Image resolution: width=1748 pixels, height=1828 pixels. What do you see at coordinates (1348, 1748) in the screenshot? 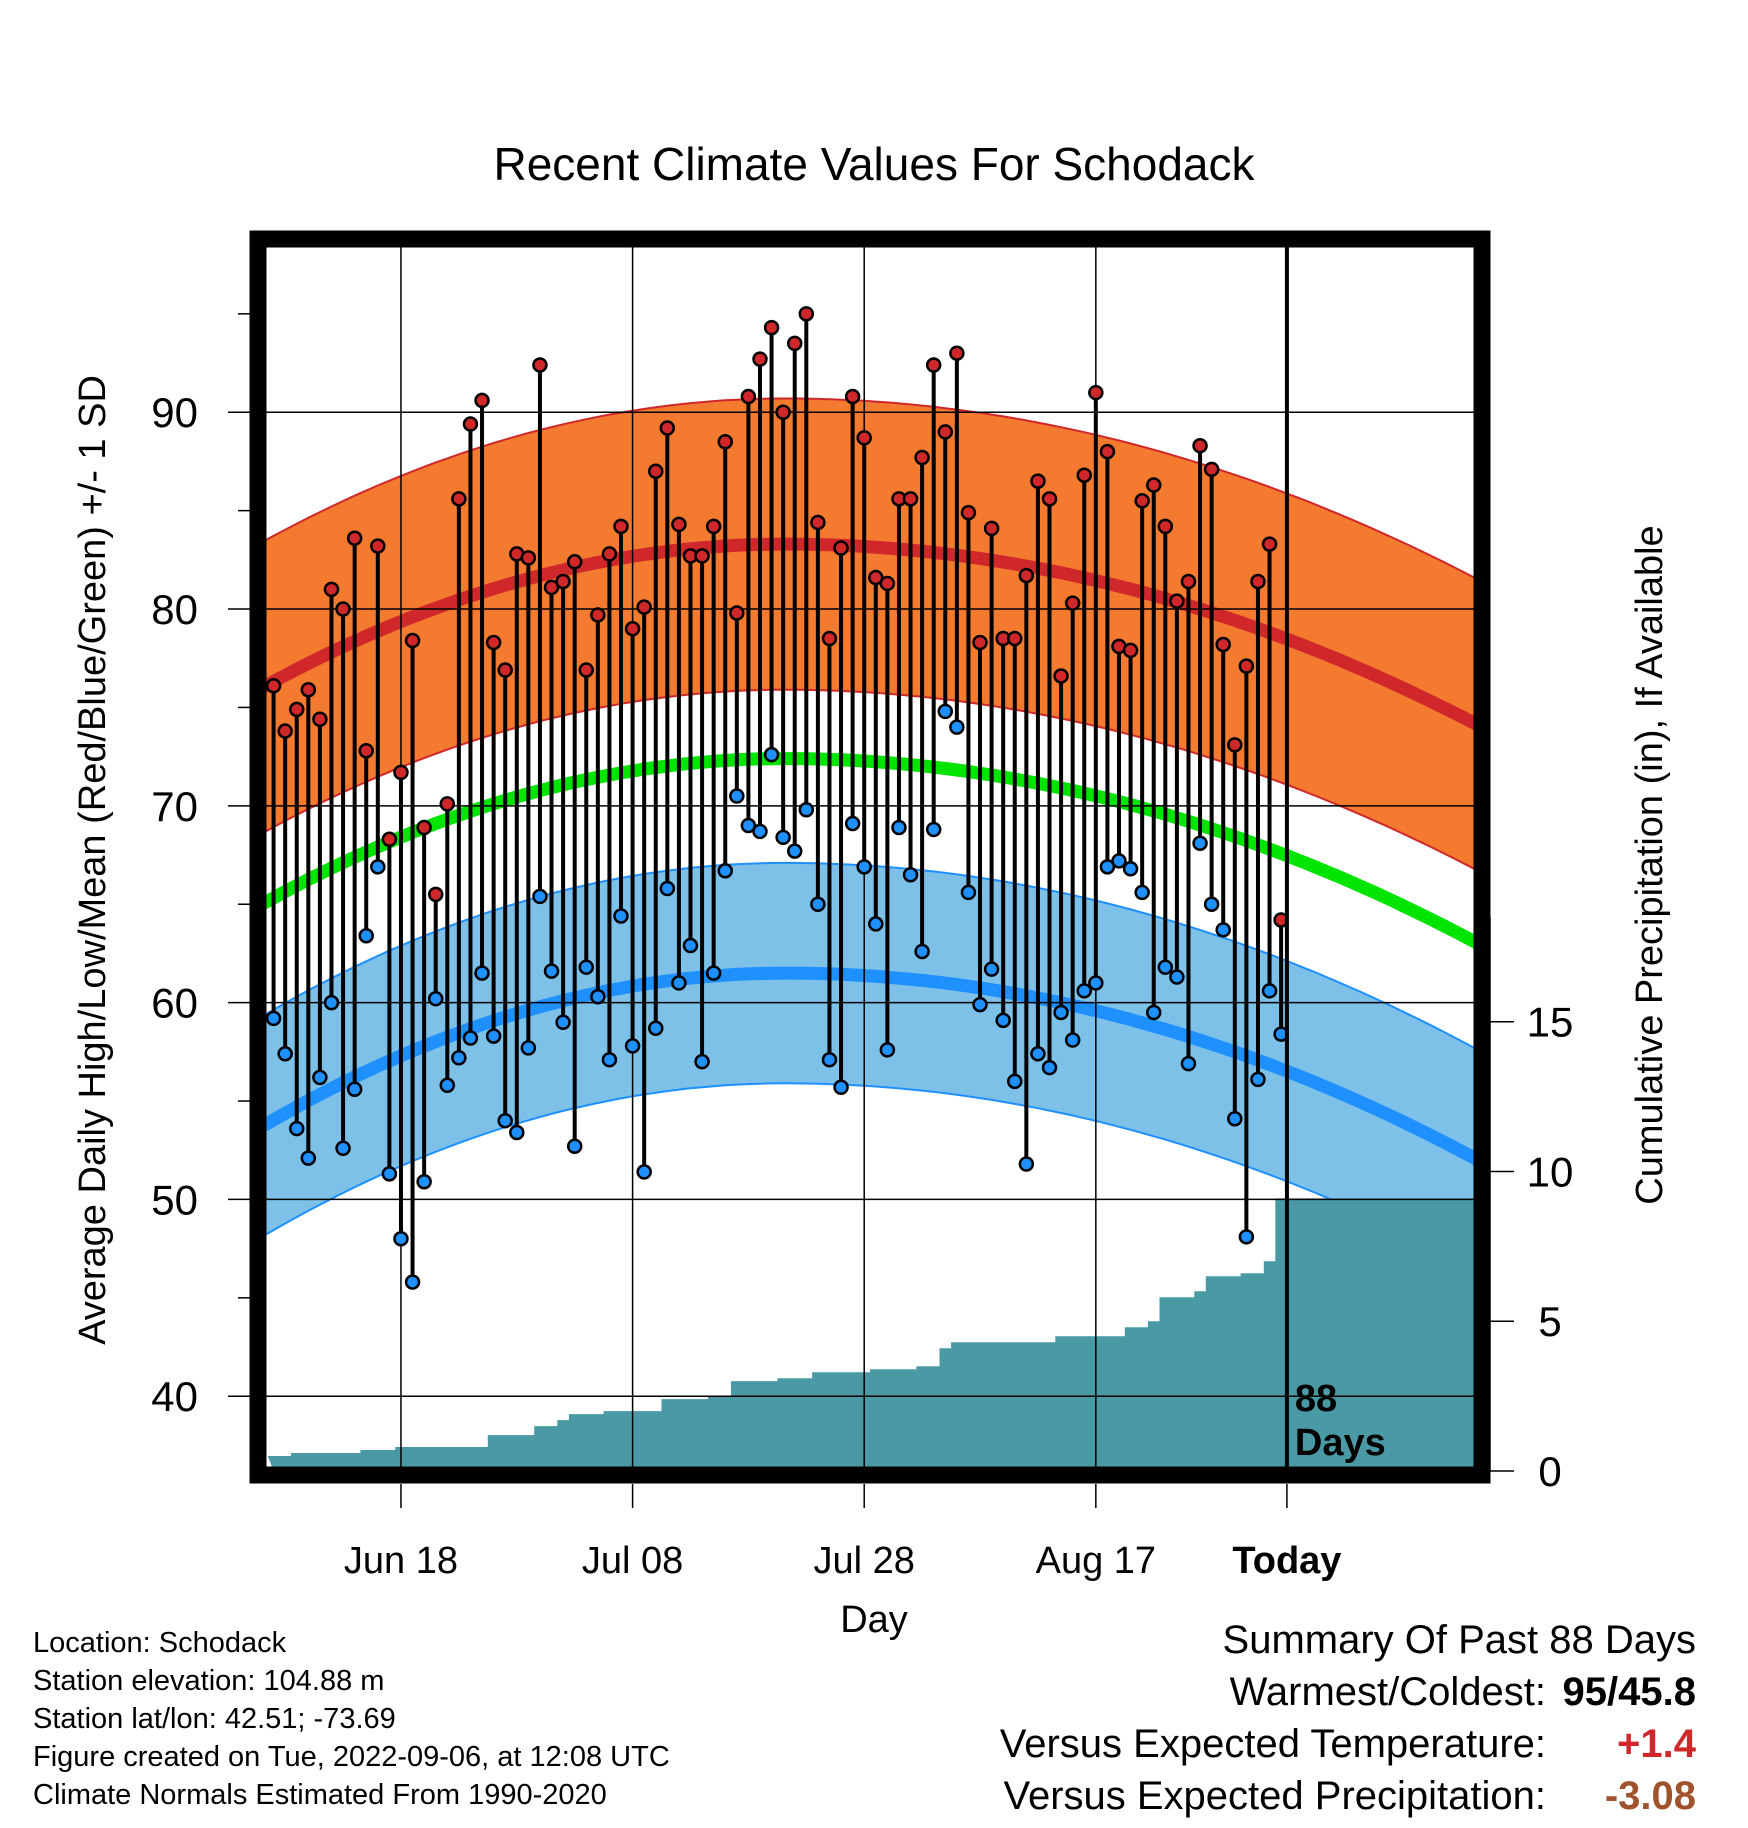
I see `temp-anomaly-row: Versus Expected Temperature: +1.4` at bounding box center [1348, 1748].